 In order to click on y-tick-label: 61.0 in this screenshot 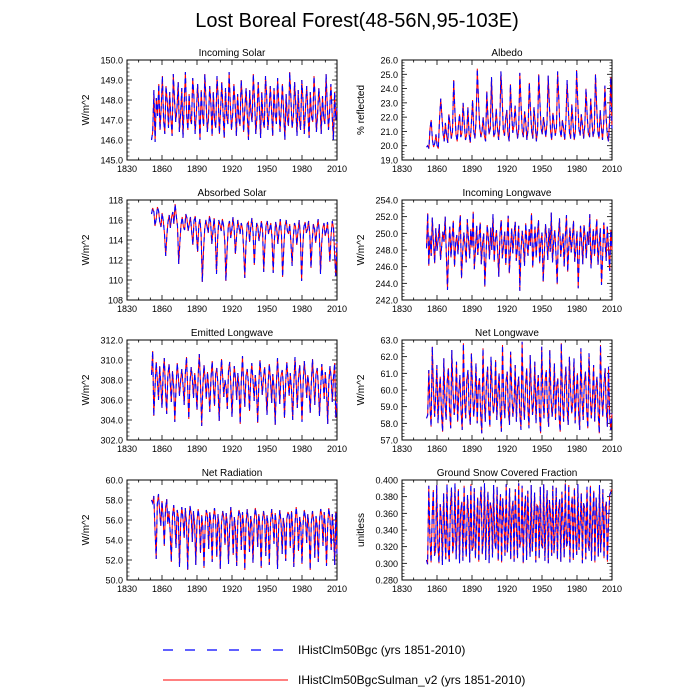, I will do `click(389, 374)`.